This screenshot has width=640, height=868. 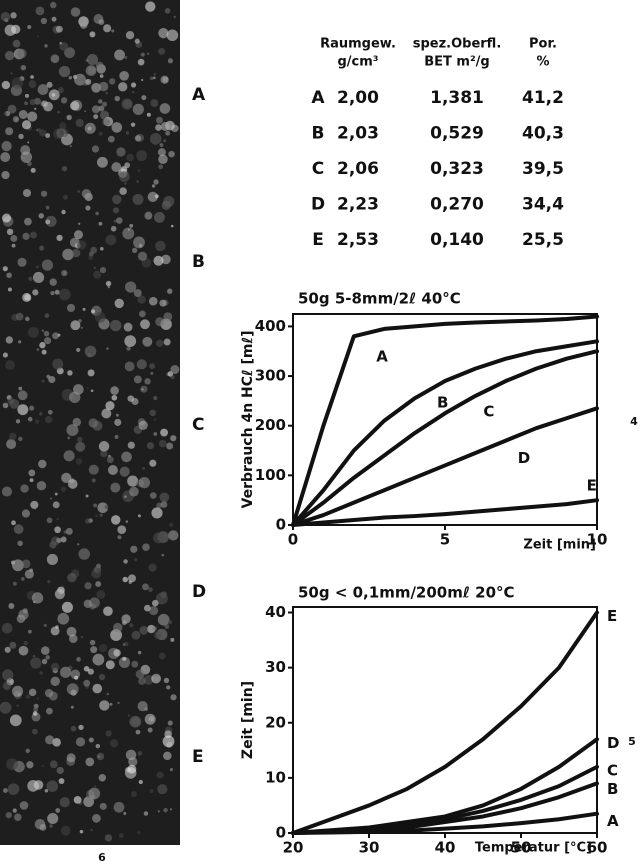 What do you see at coordinates (270, 376) in the screenshot?
I see `y-tick-label: 300` at bounding box center [270, 376].